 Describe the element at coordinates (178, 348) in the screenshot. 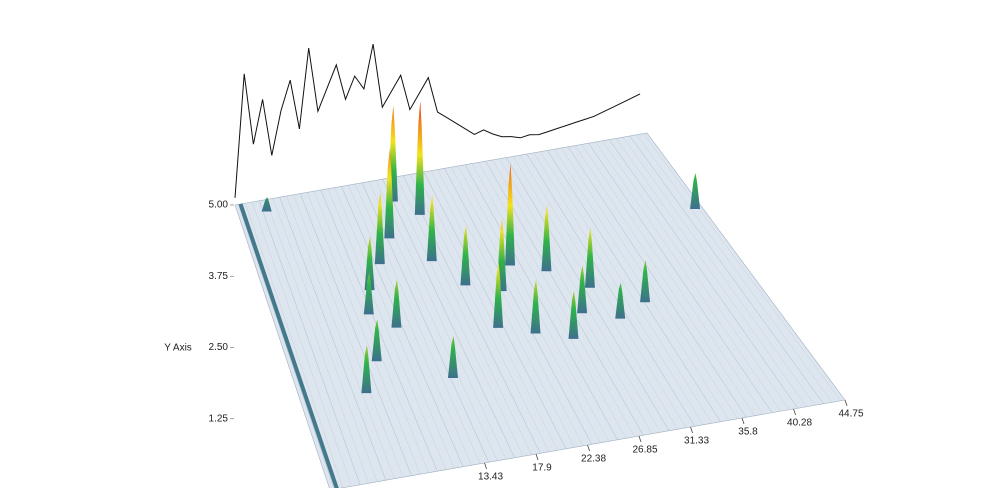

I see `y-axis-title: Y Axis` at that location.